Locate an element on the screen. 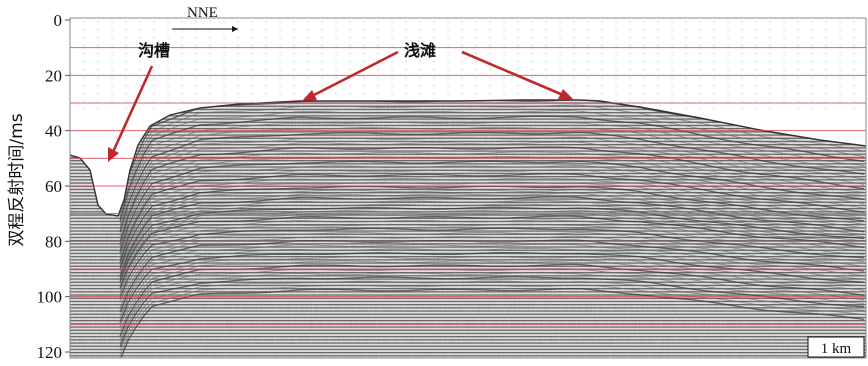  shoal-arrow-right-icon is located at coordinates (517, 75).